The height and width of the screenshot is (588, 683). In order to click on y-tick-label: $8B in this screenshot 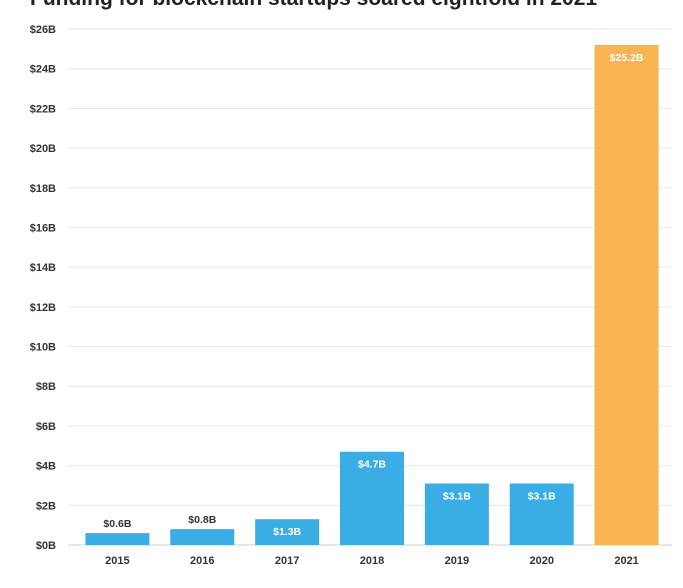, I will do `click(46, 387)`.